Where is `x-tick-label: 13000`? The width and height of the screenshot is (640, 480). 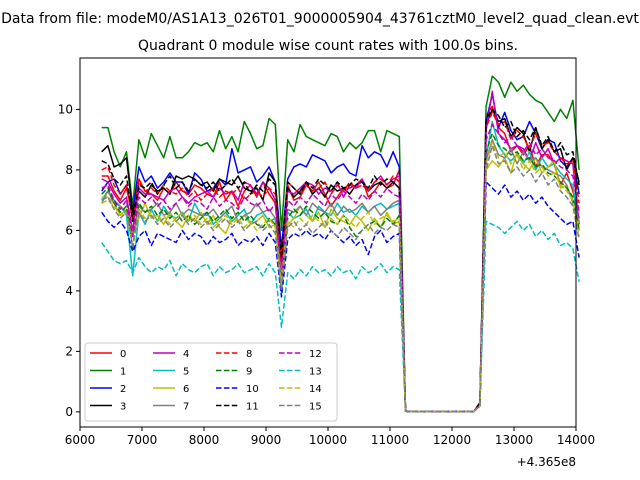 x-tick-label: 13000 is located at coordinates (514, 440).